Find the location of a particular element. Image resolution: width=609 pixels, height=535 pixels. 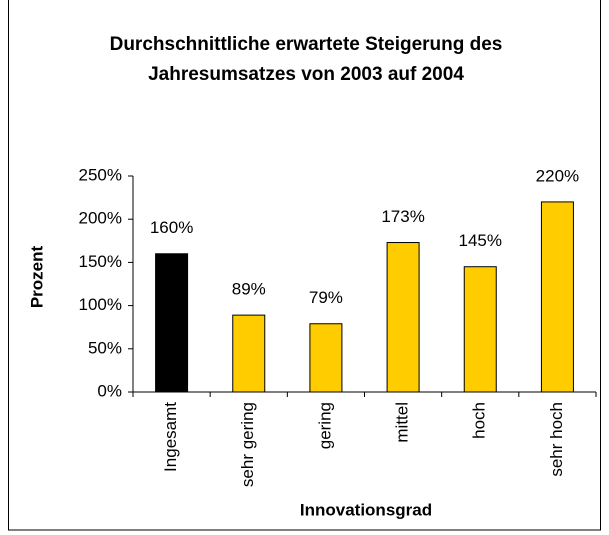

data-label: 160% is located at coordinates (171, 227).